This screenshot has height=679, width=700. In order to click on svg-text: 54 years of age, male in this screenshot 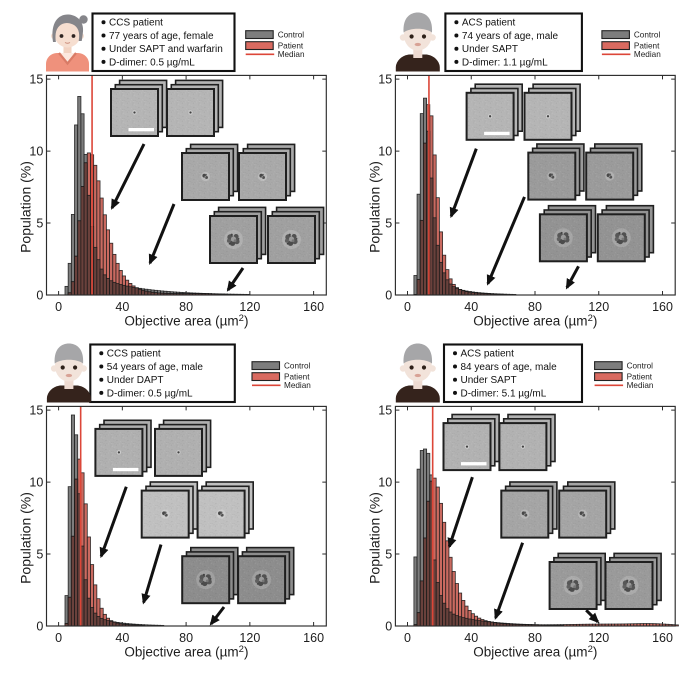, I will do `click(155, 367)`.